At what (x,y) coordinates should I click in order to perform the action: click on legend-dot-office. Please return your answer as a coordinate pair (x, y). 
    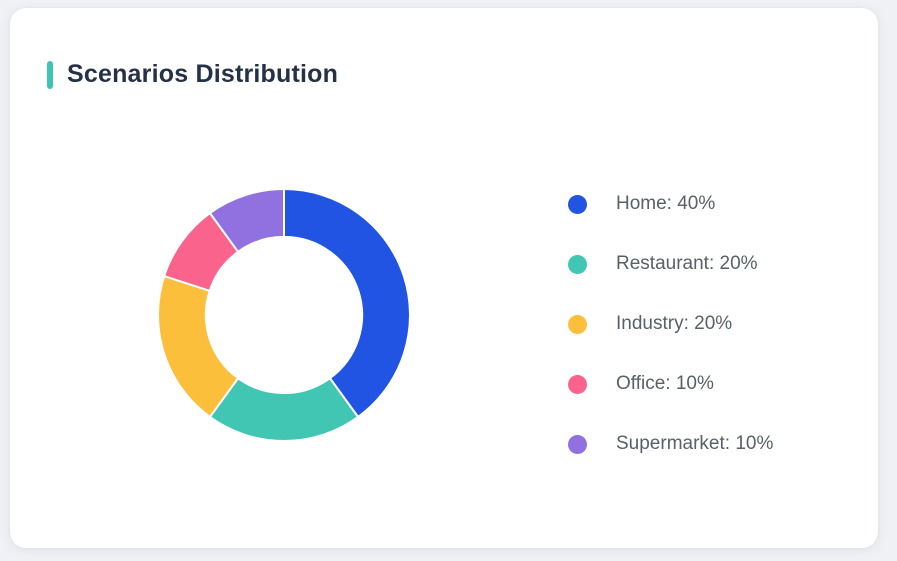
    Looking at the image, I should click on (577, 384).